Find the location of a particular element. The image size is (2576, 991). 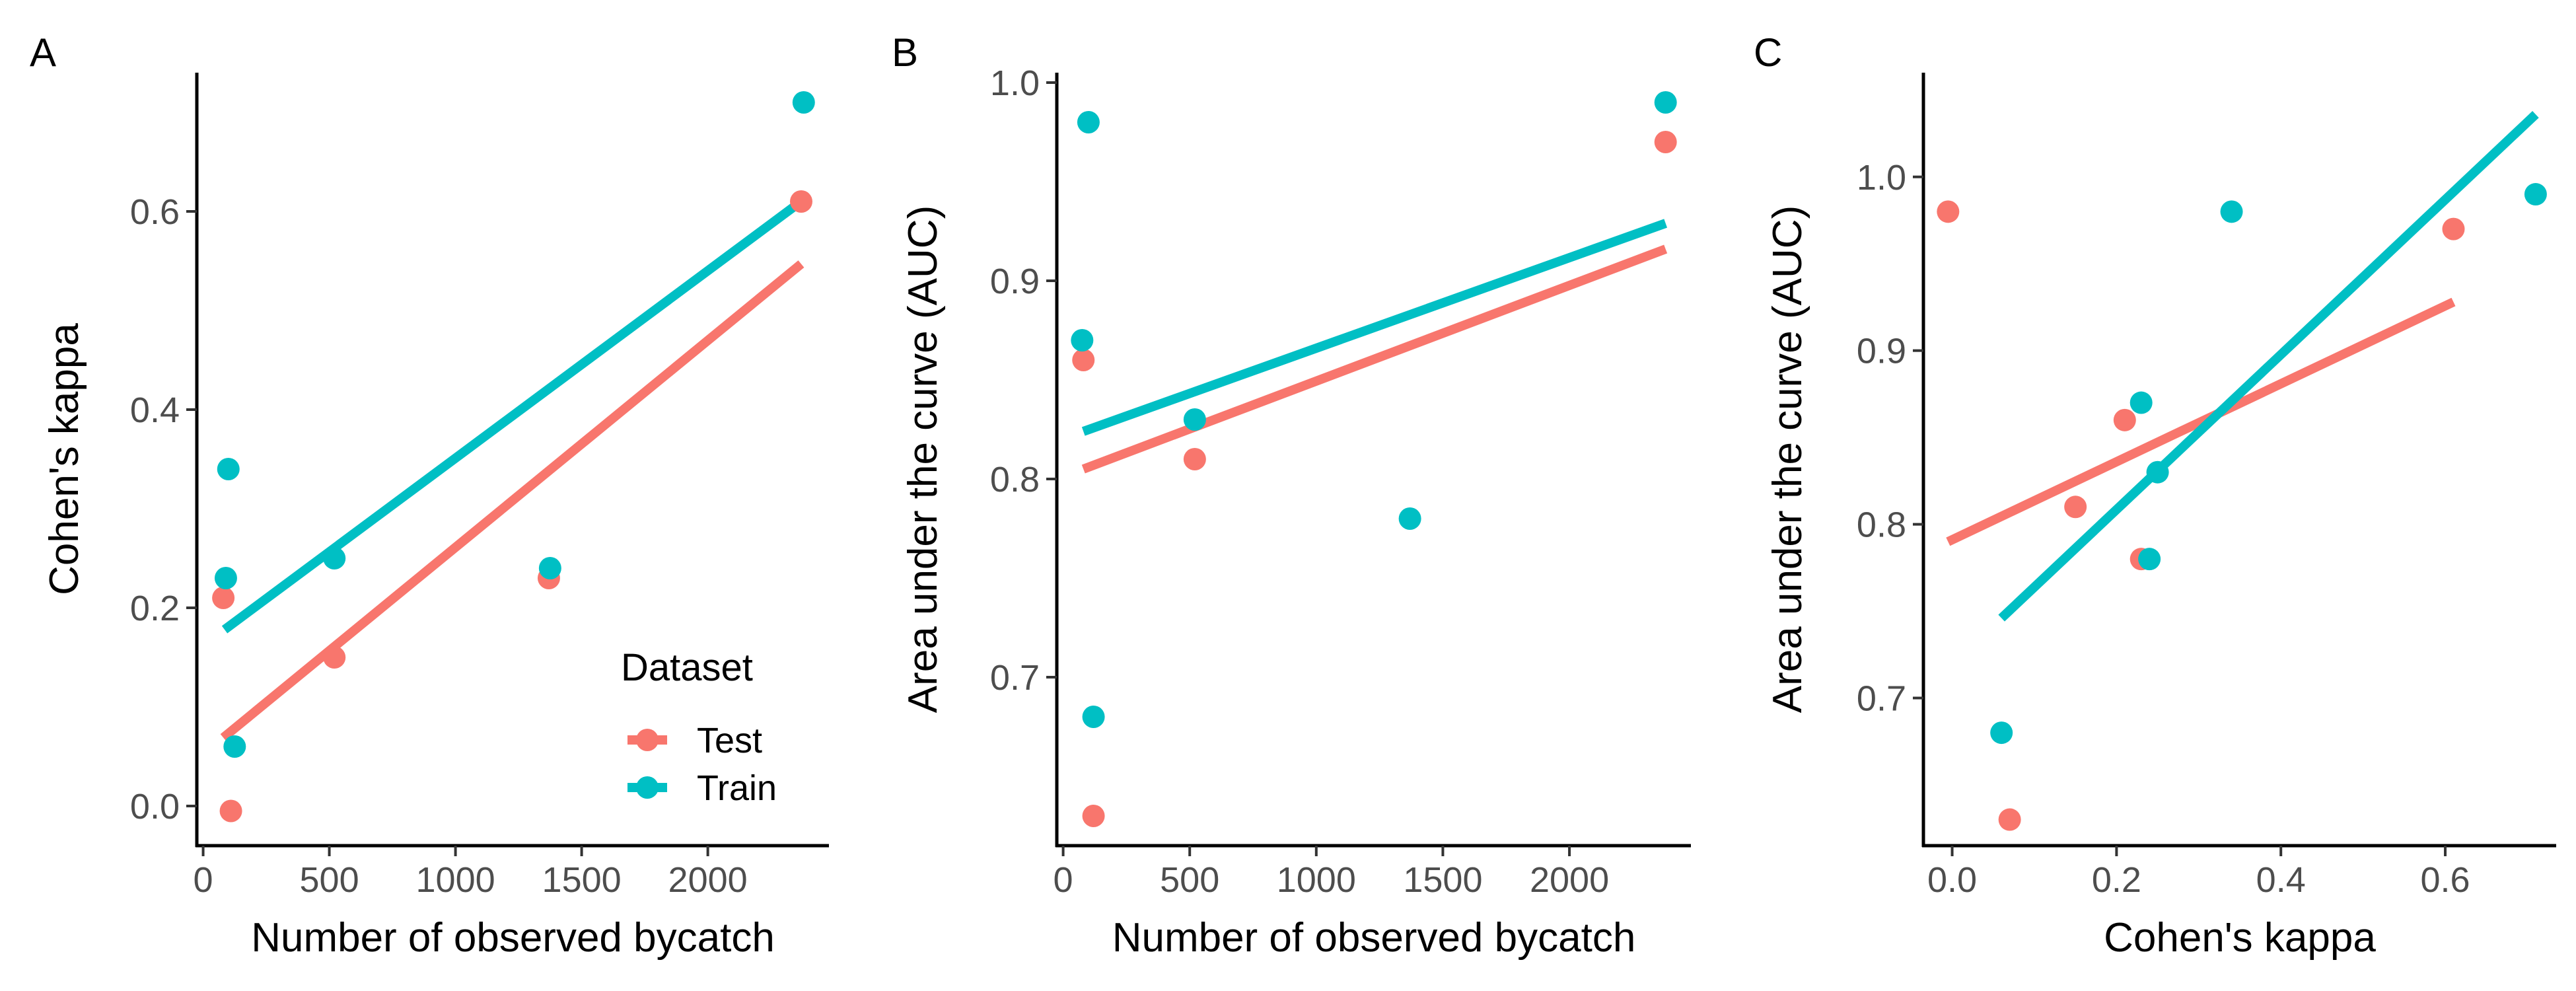

y-tick-label: 0.0 is located at coordinates (155, 806).